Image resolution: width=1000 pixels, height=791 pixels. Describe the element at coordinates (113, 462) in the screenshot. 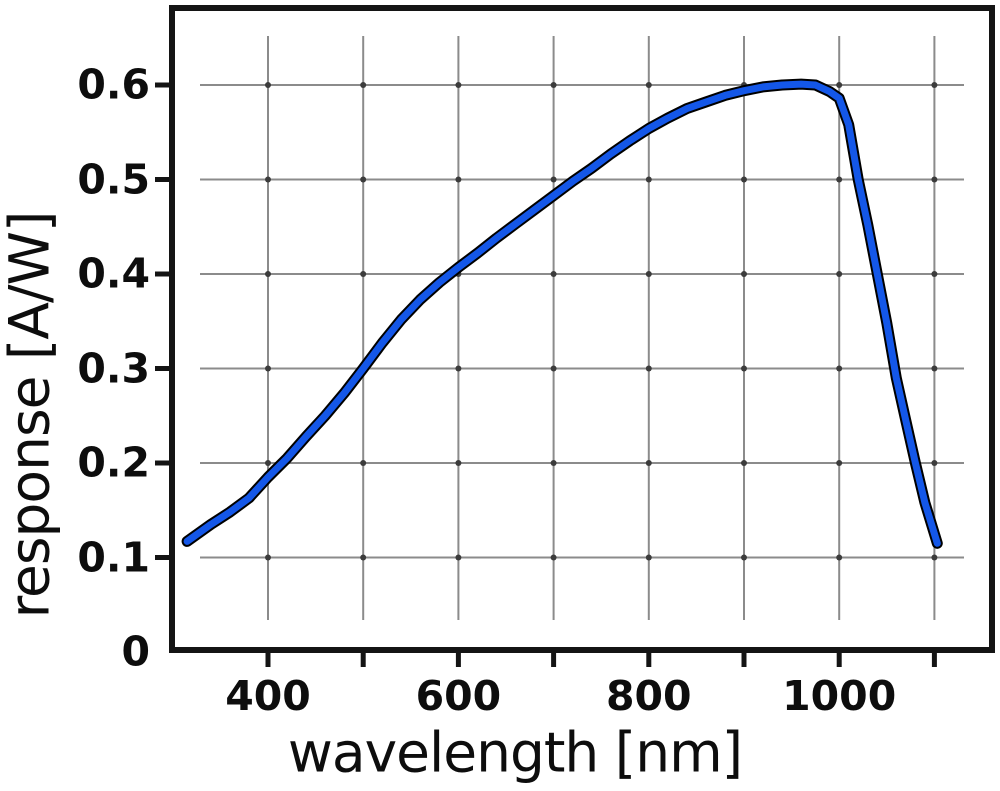

I see `y-tick-label: 0.2` at that location.